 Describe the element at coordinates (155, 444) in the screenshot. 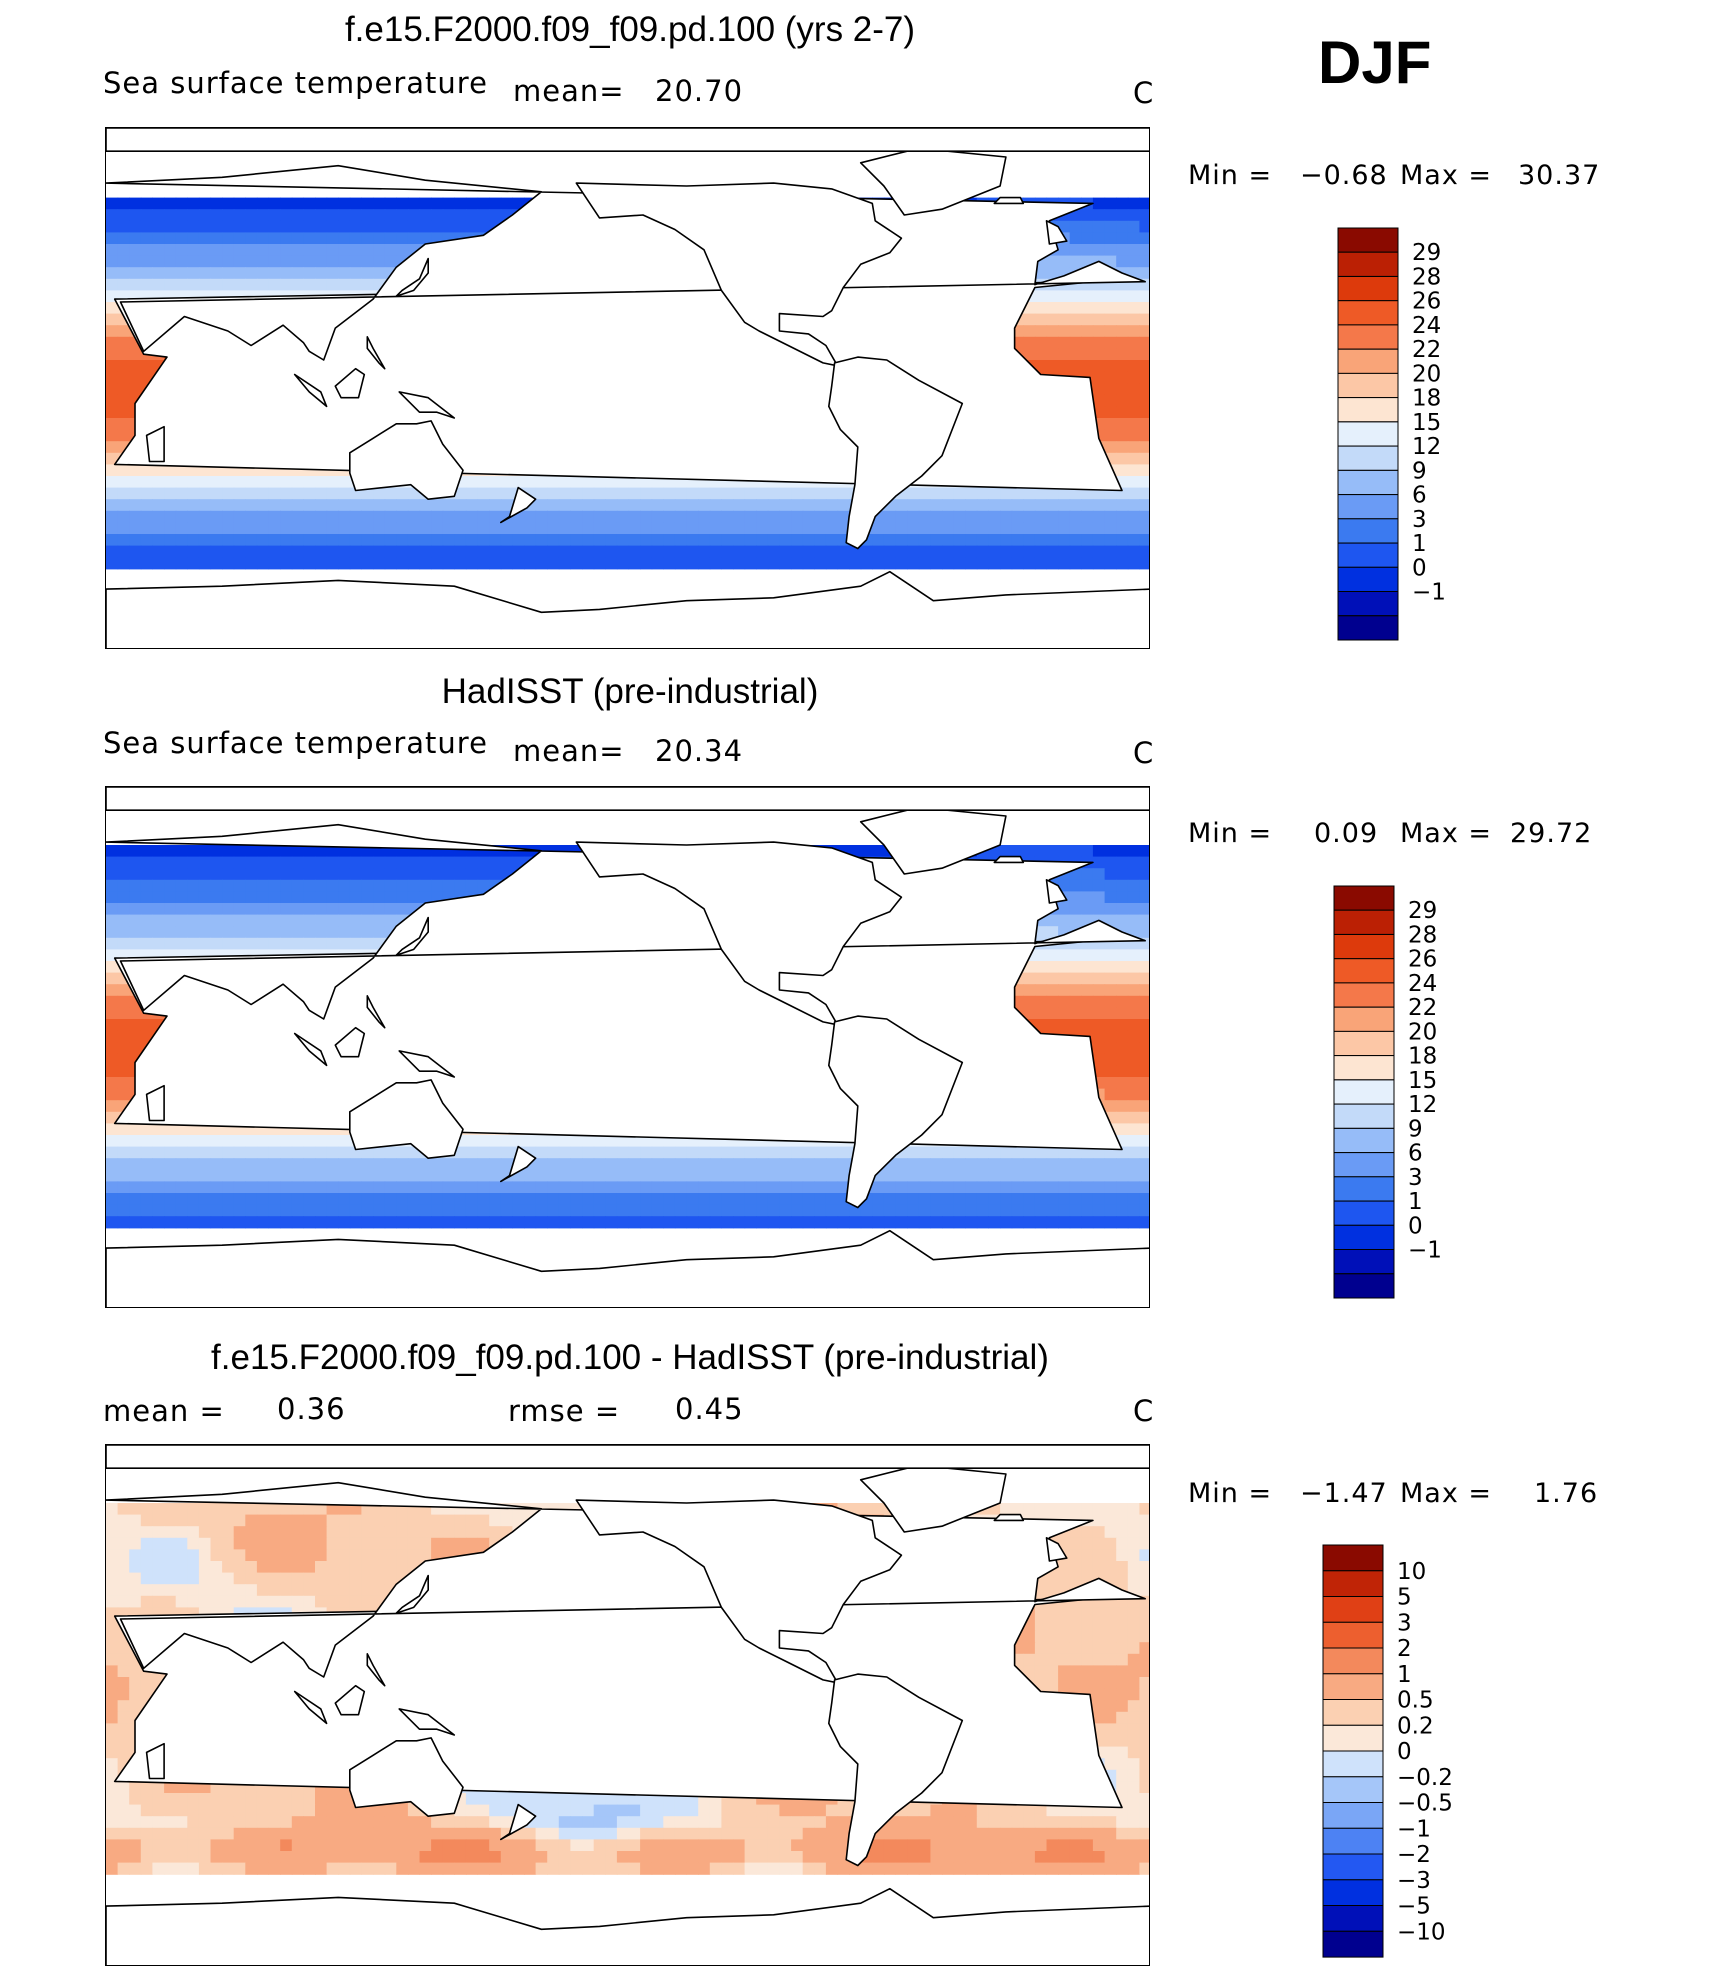

I see `landmass-madagascar` at that location.